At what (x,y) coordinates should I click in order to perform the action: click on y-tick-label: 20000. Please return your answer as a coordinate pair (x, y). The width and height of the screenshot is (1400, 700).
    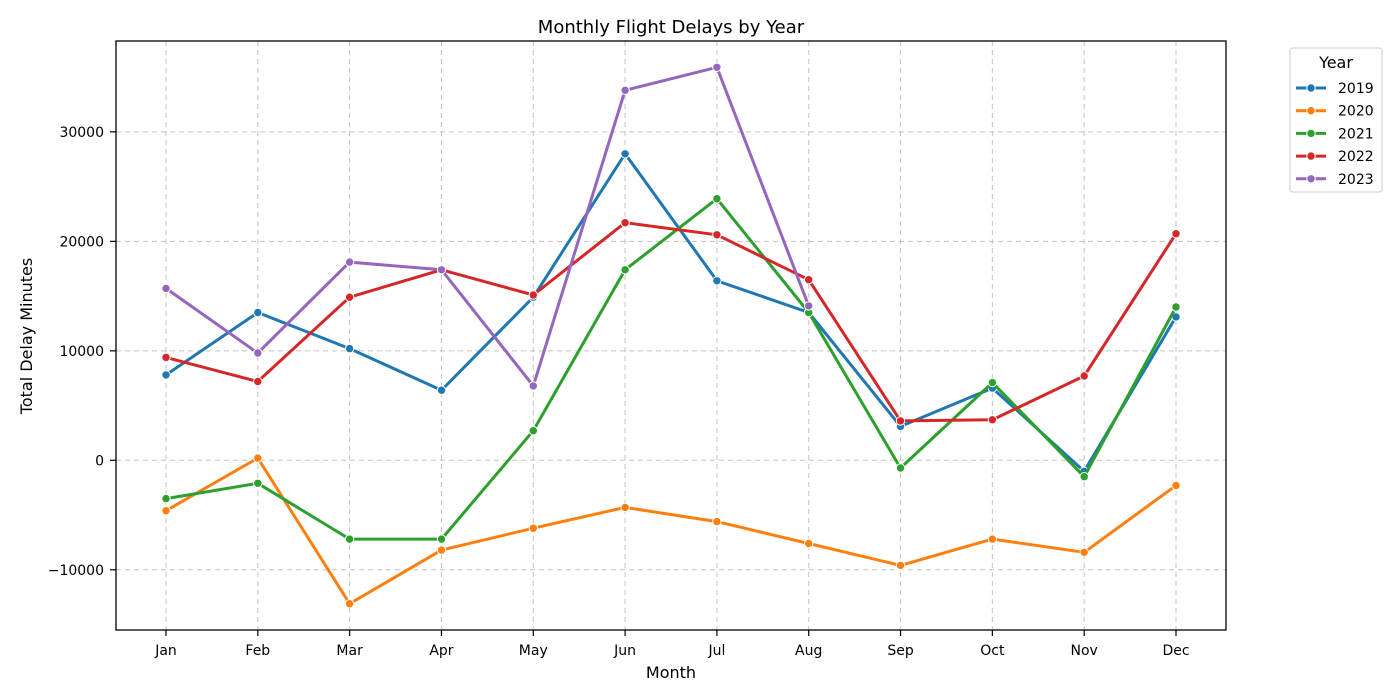
    Looking at the image, I should click on (81, 242).